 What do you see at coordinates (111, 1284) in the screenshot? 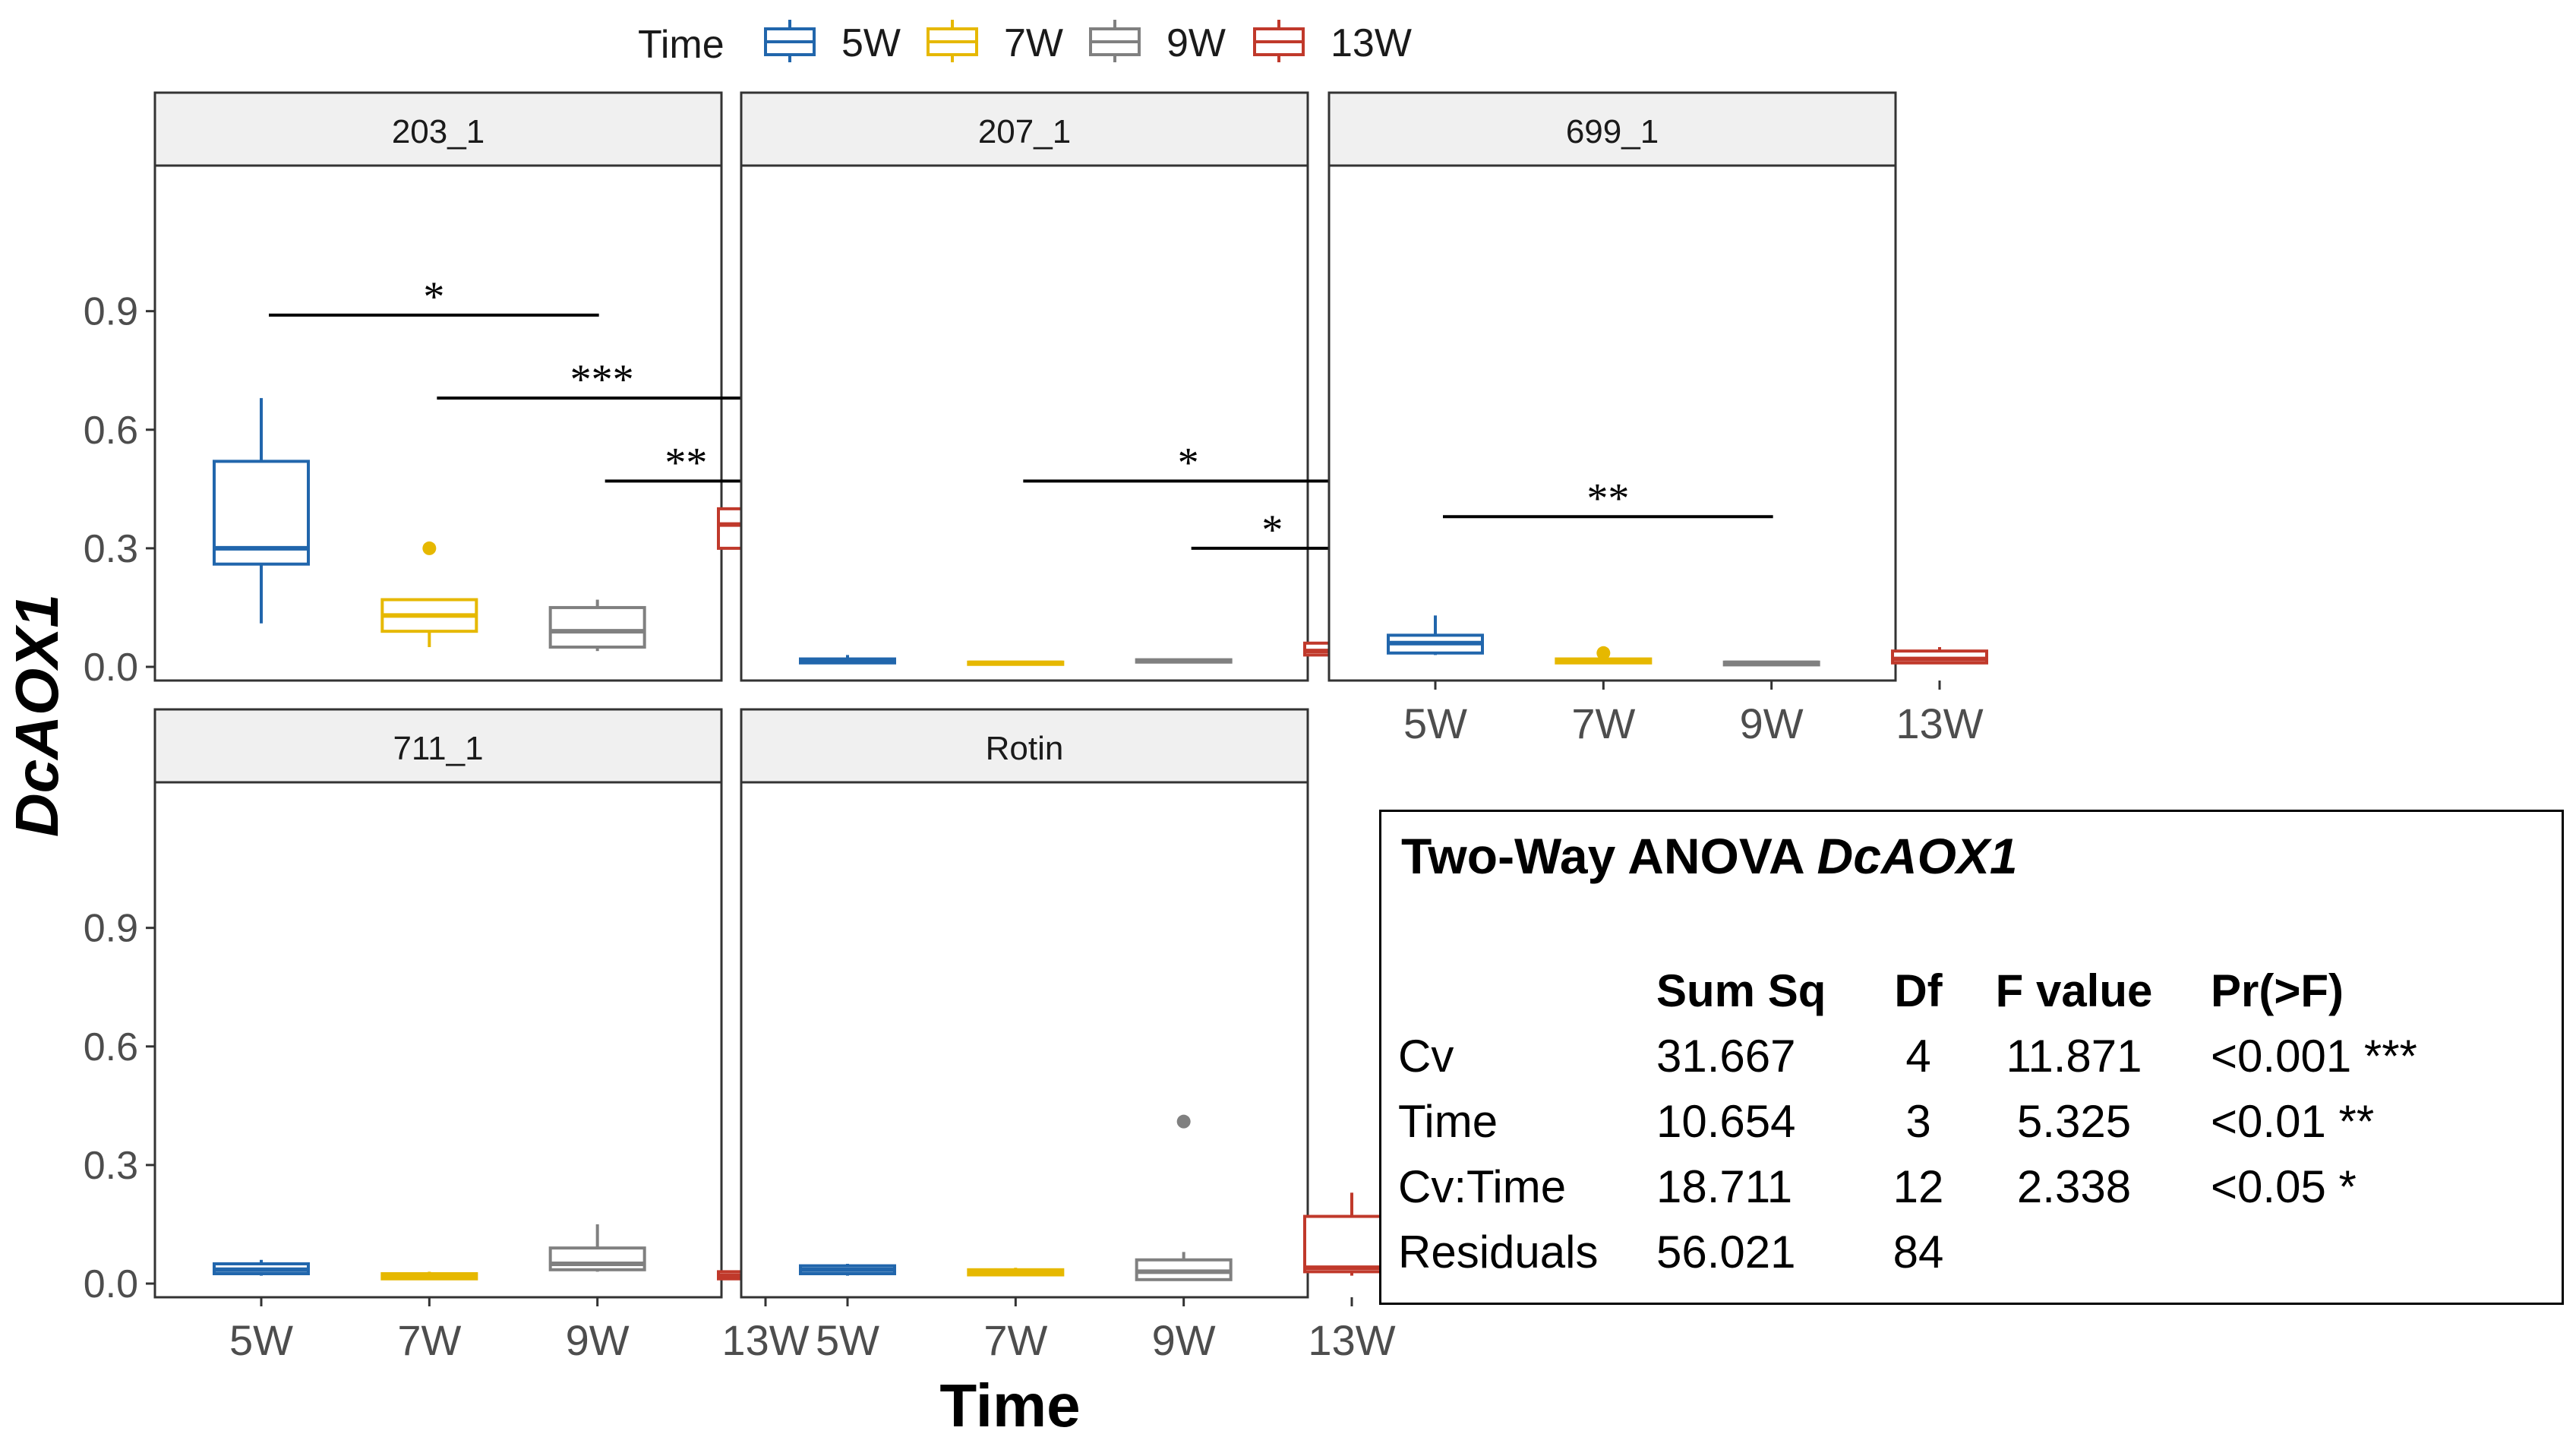
I see `y-tick-label: 0.0` at bounding box center [111, 1284].